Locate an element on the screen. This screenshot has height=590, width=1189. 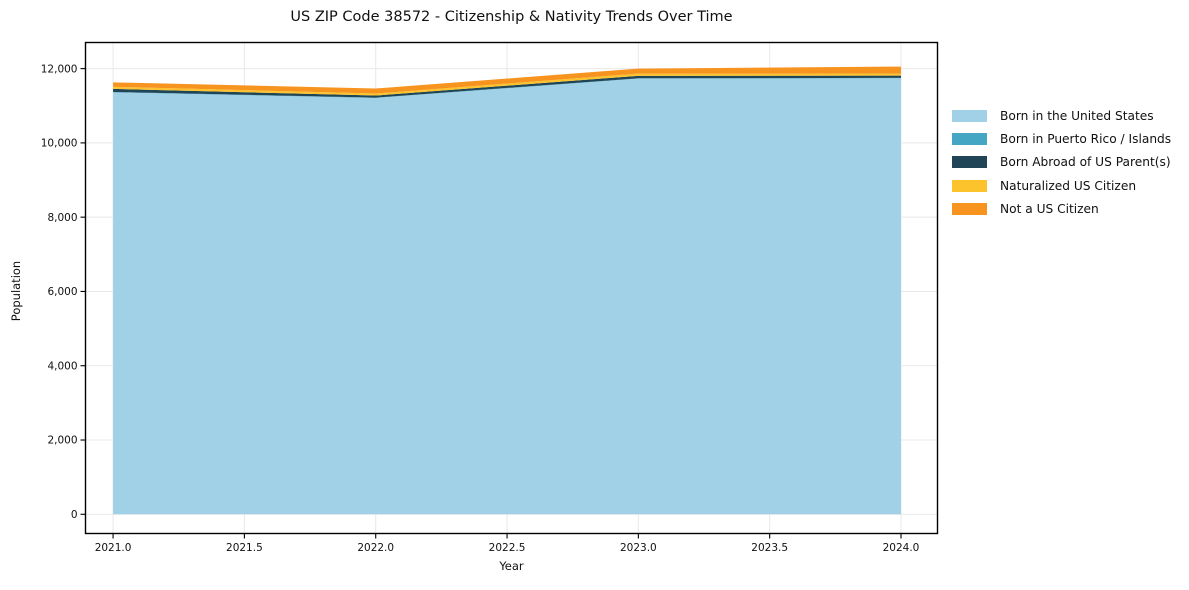
area-series-born-abroad-of-us-parent-s- is located at coordinates (507, 86).